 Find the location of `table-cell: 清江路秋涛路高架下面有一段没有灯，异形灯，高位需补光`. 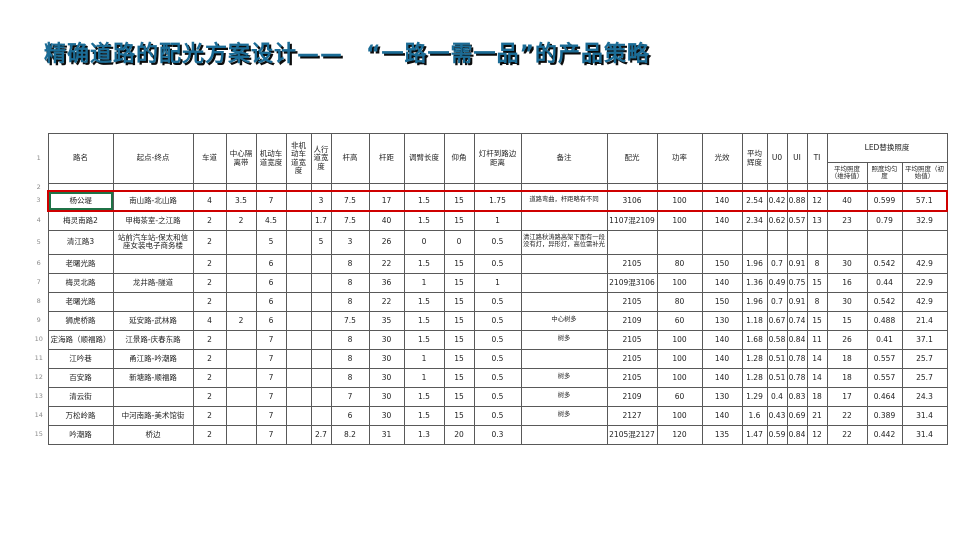

table-cell: 清江路秋涛路高架下面有一段没有灯，异形灯，高位需补光 is located at coordinates (564, 242).